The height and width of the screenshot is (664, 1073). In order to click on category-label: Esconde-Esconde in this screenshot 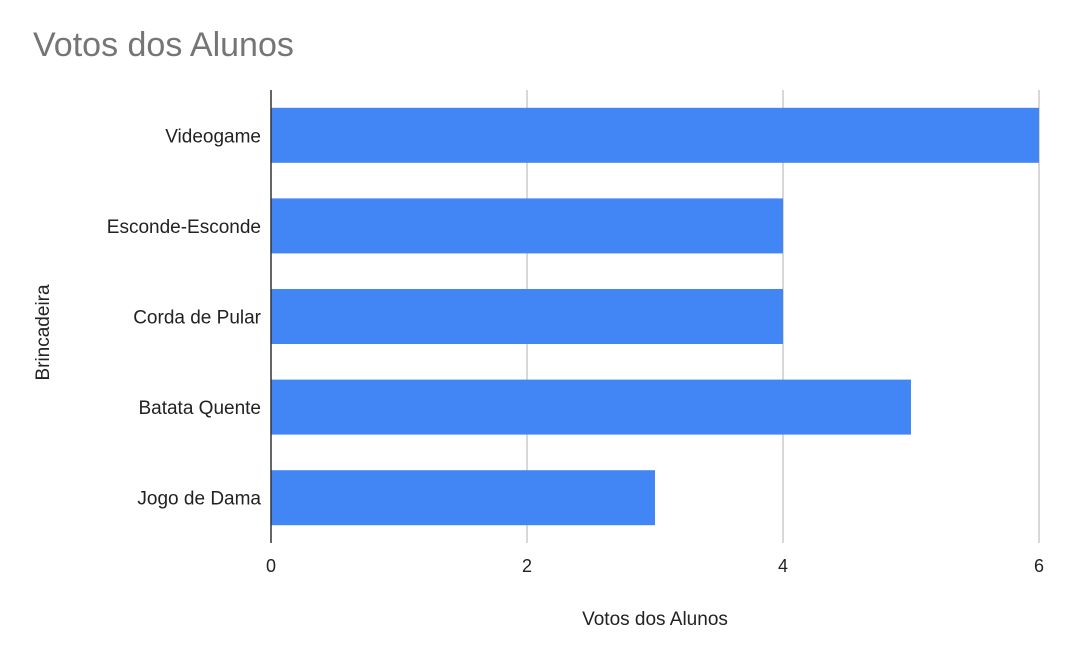, I will do `click(184, 227)`.